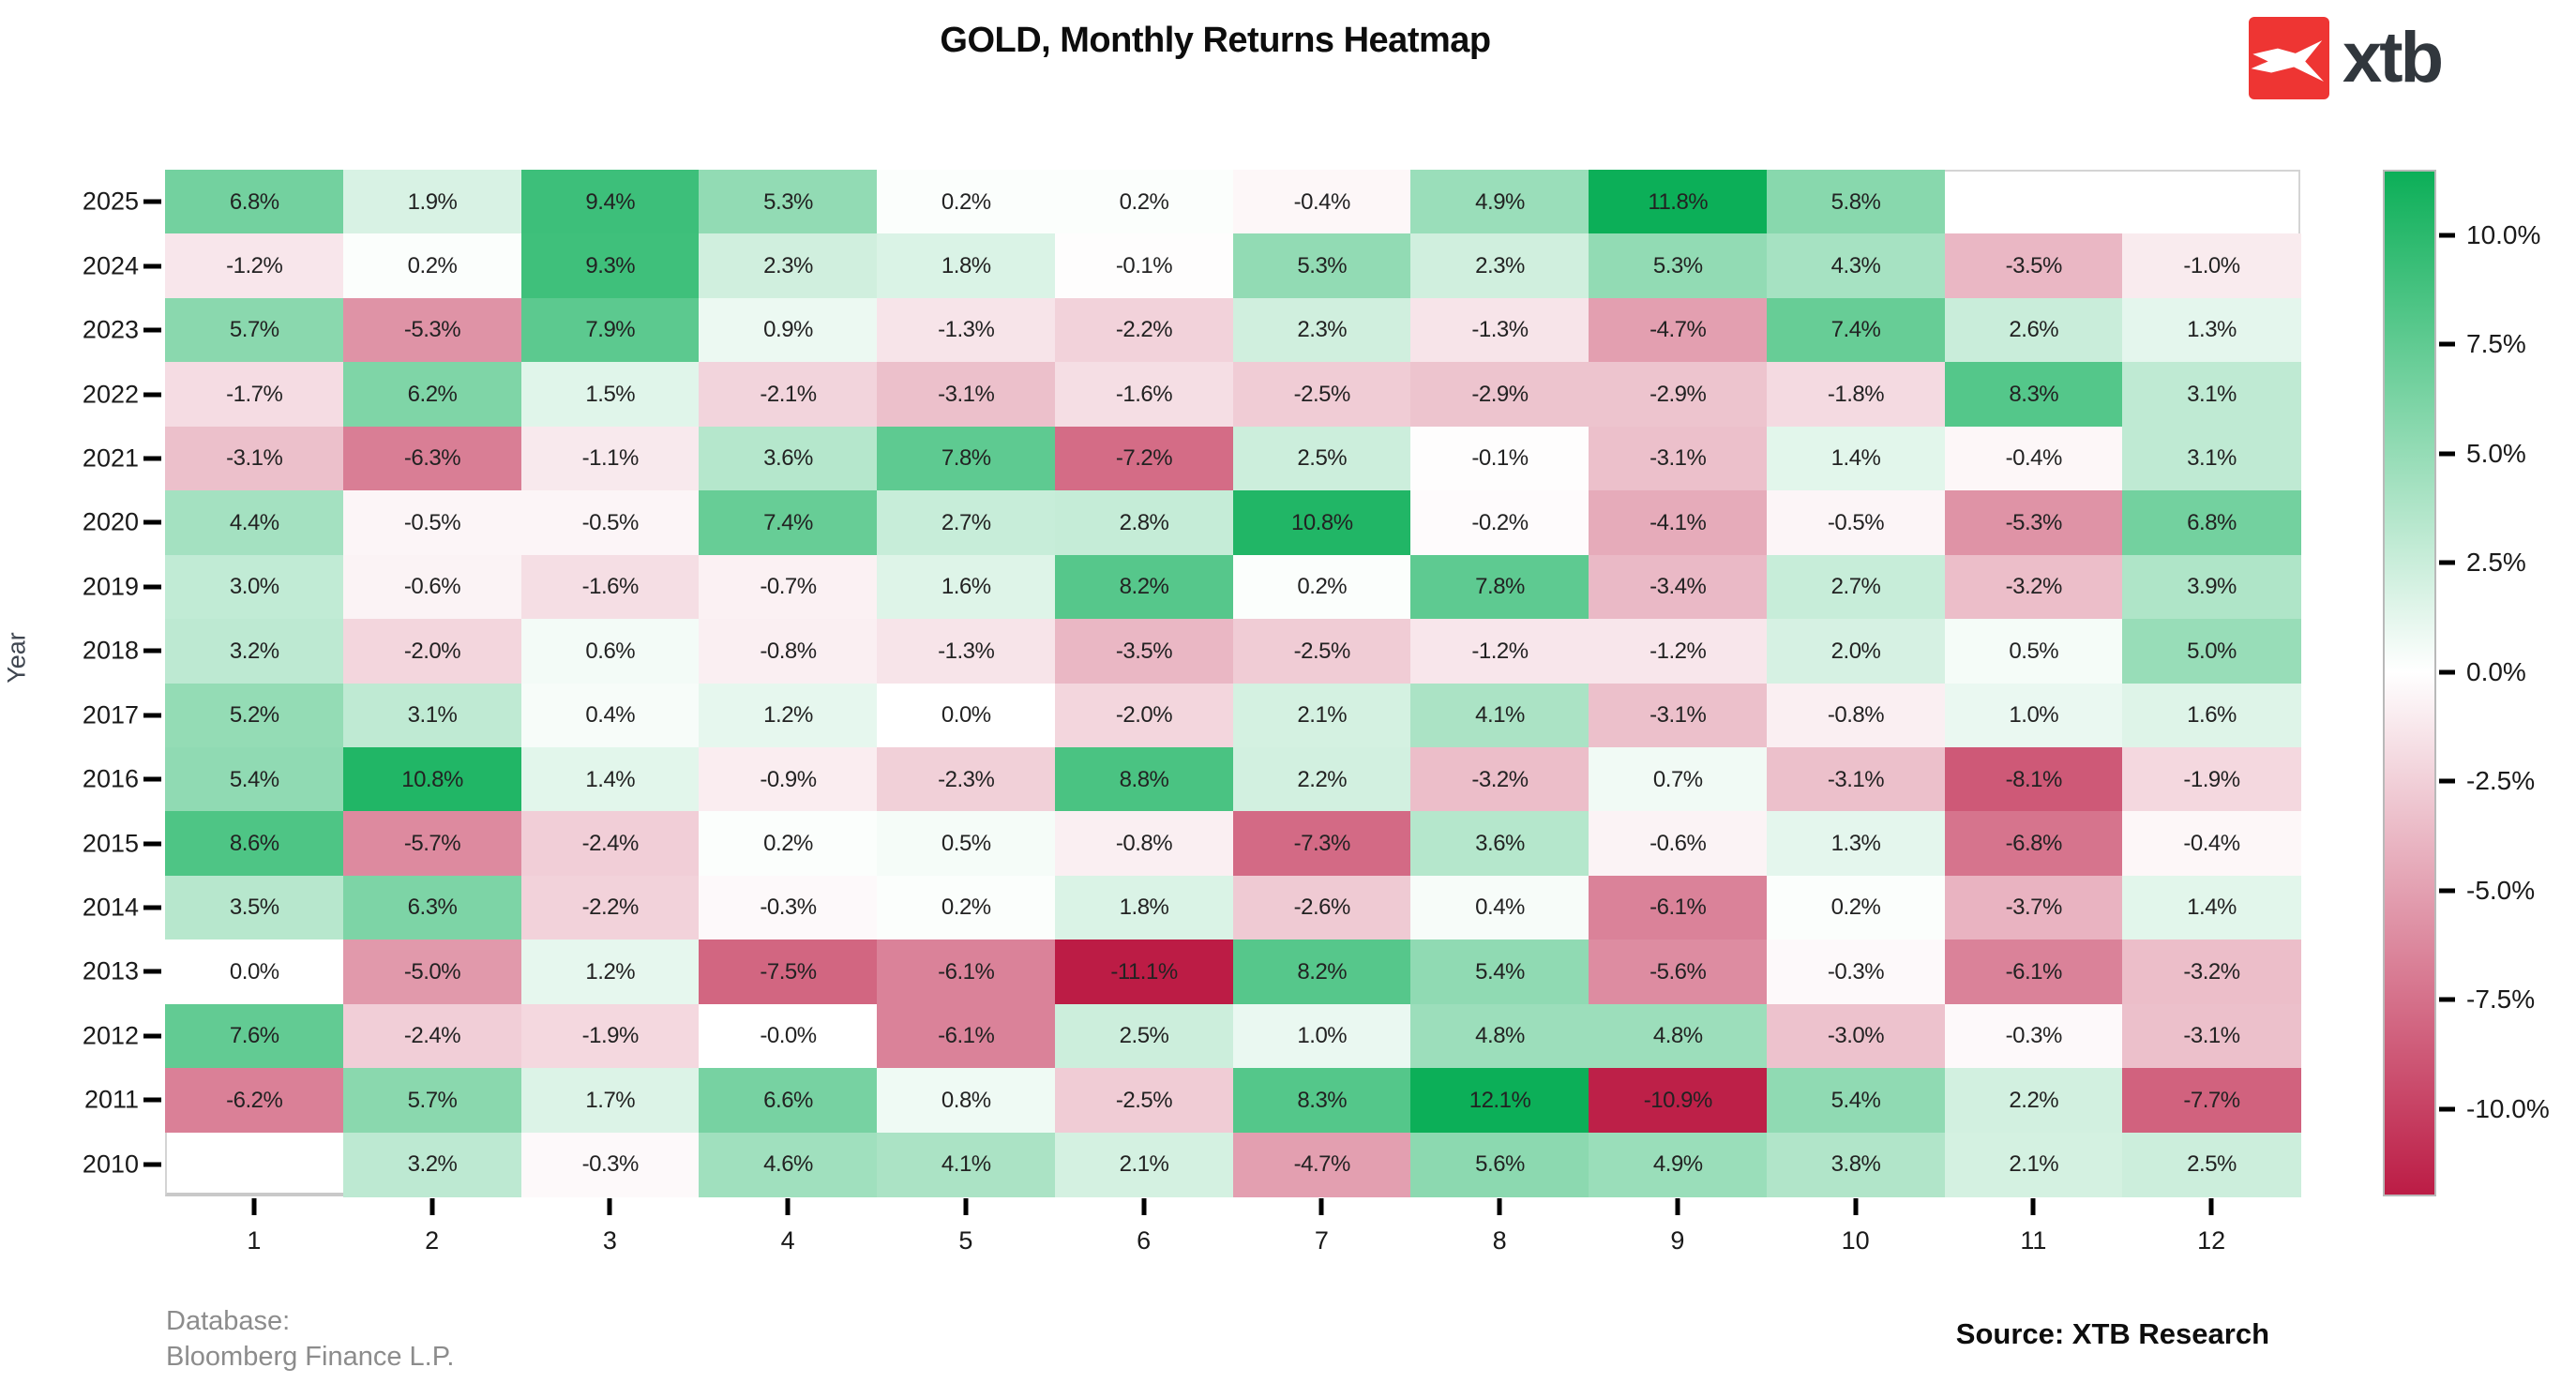 Image resolution: width=2576 pixels, height=1383 pixels. I want to click on heatmap-cell: 8.8%, so click(1144, 779).